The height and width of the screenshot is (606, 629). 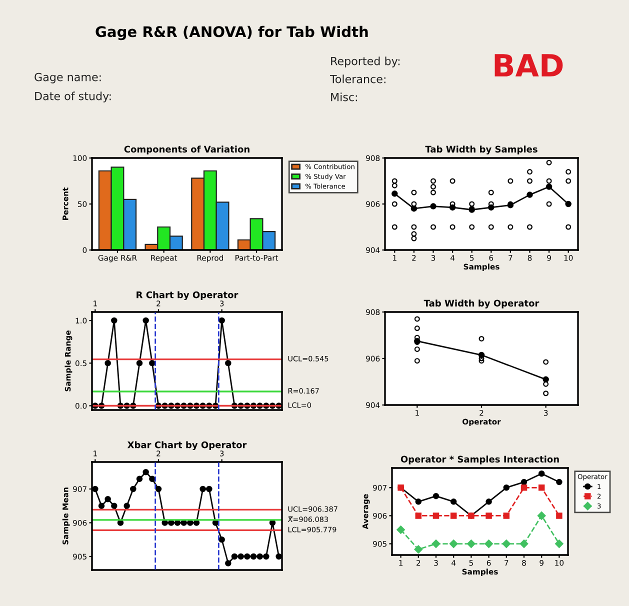 What do you see at coordinates (481, 150) in the screenshot?
I see `chart-title: Tab Width by Samples` at bounding box center [481, 150].